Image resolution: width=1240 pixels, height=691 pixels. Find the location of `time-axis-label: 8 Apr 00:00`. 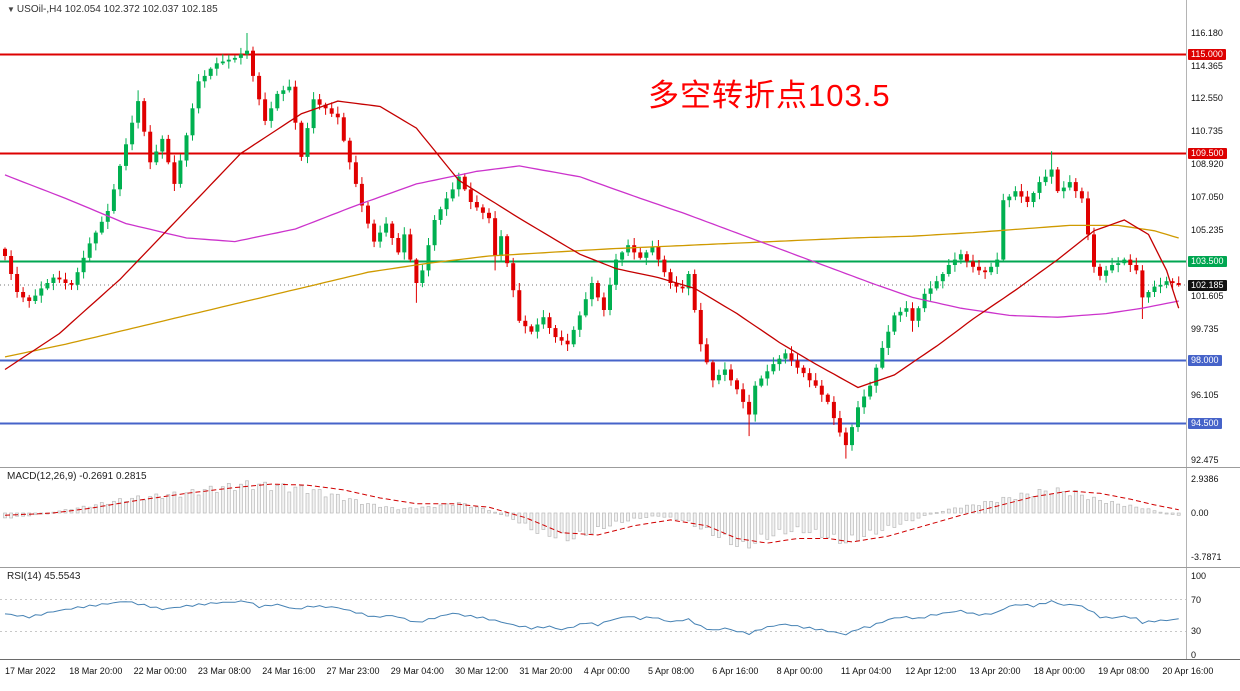

time-axis-label: 8 Apr 00:00 is located at coordinates (799, 671).